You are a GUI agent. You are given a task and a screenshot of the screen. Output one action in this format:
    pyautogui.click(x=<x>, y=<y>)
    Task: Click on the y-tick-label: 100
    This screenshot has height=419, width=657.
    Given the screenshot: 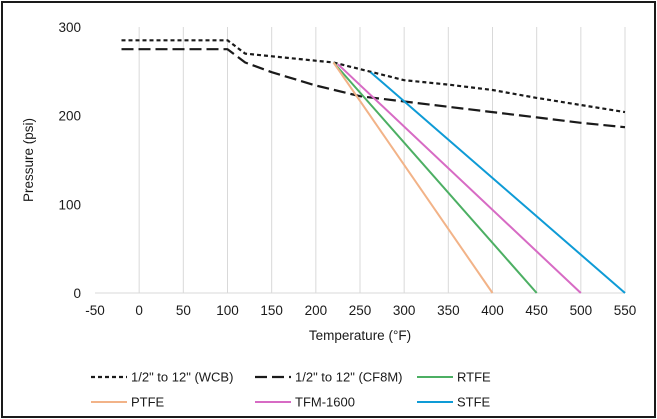 What is the action you would take?
    pyautogui.click(x=69, y=204)
    